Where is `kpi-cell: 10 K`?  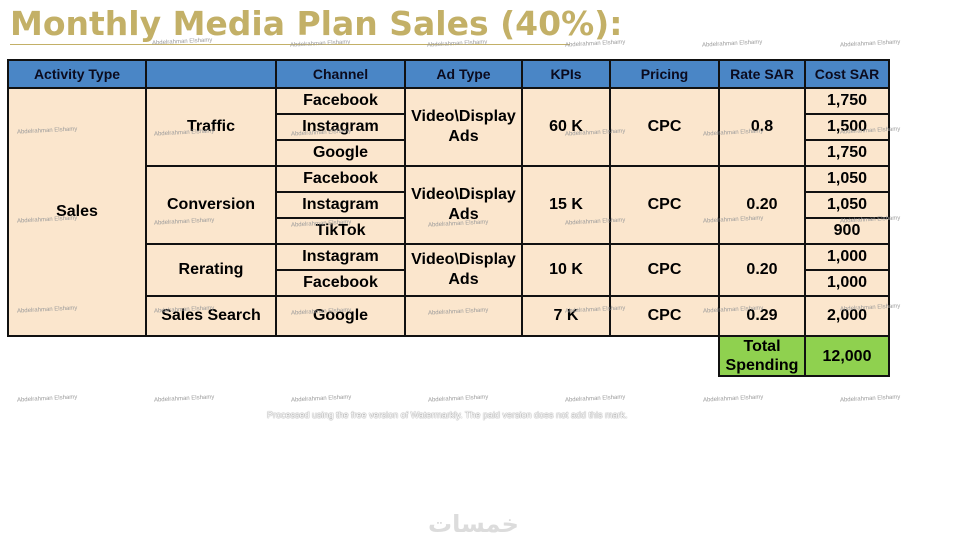 kpi-cell: 10 K is located at coordinates (566, 270).